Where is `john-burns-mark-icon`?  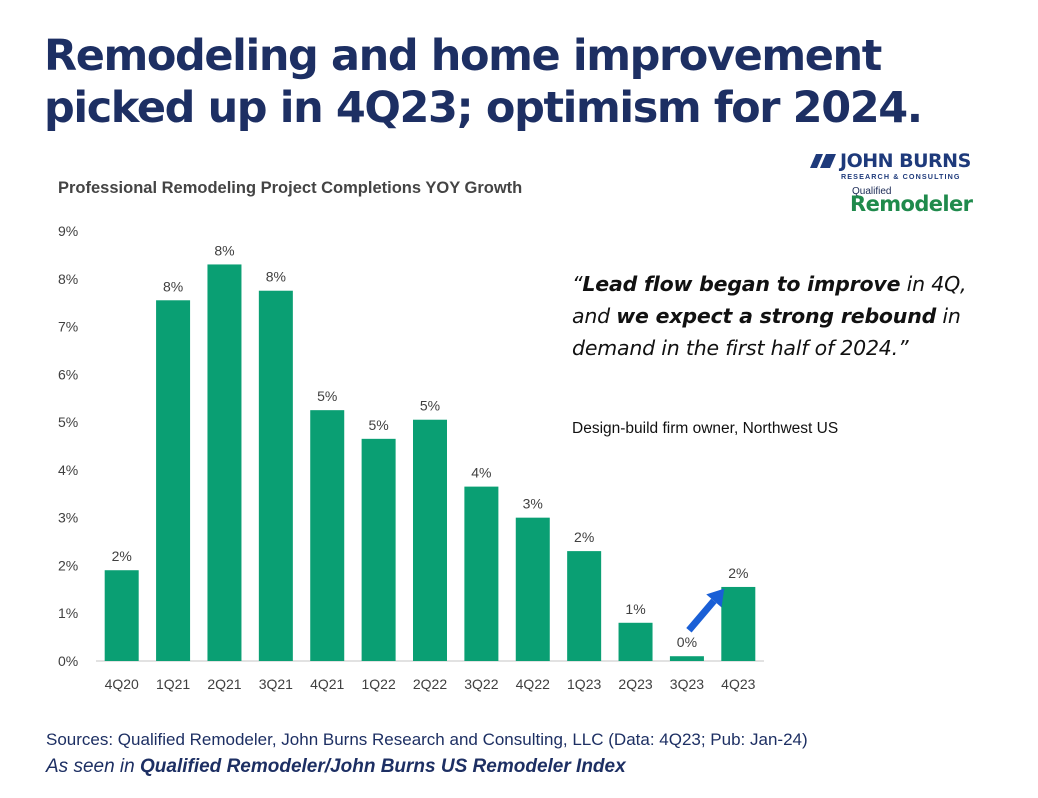
john-burns-mark-icon is located at coordinates (823, 161).